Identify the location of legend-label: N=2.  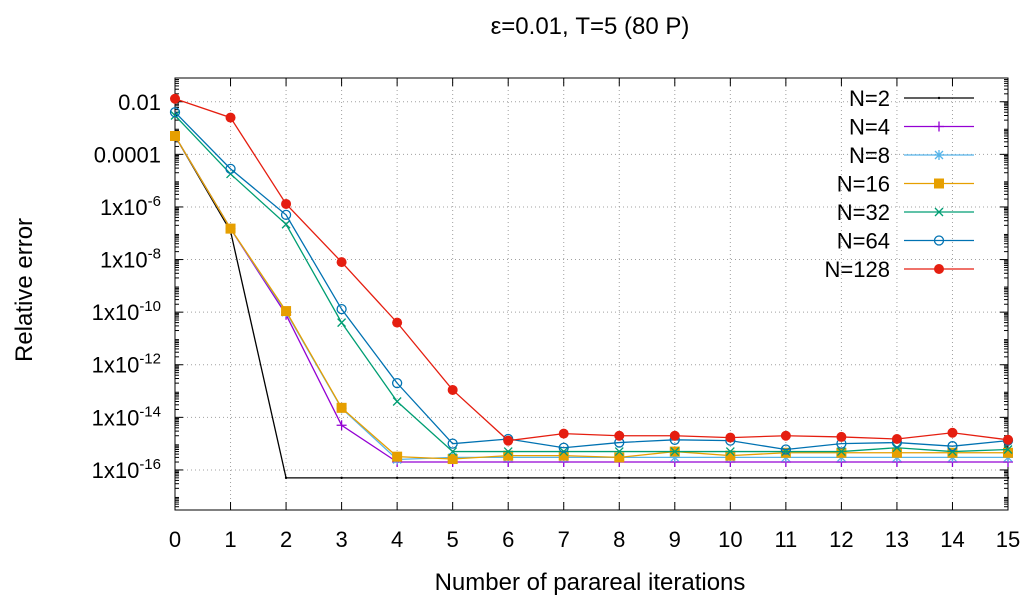
(869, 98).